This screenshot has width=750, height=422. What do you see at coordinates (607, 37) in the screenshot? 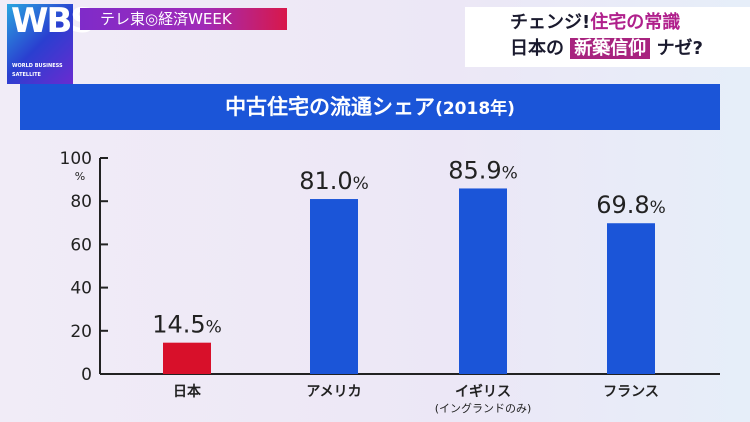
I see `headline: チェンジ!住宅の常識 日本の 新築信仰 ナゼ?` at bounding box center [607, 37].